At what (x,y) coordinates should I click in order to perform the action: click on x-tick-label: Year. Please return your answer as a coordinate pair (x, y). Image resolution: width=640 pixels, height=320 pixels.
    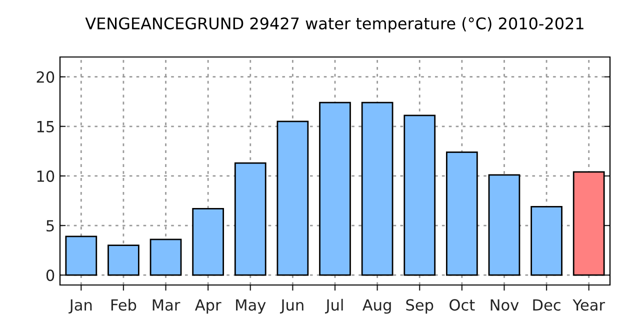
    Looking at the image, I should click on (589, 305).